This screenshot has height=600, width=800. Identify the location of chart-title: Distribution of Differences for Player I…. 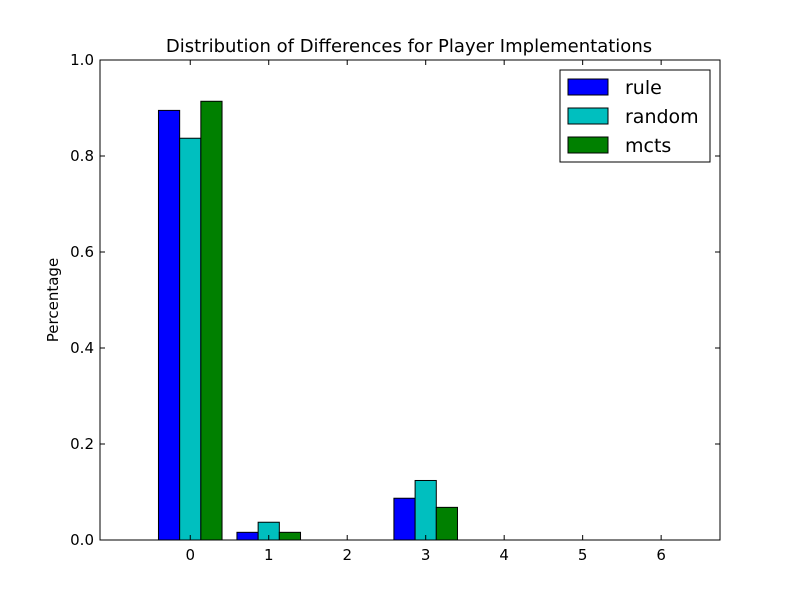
(409, 46).